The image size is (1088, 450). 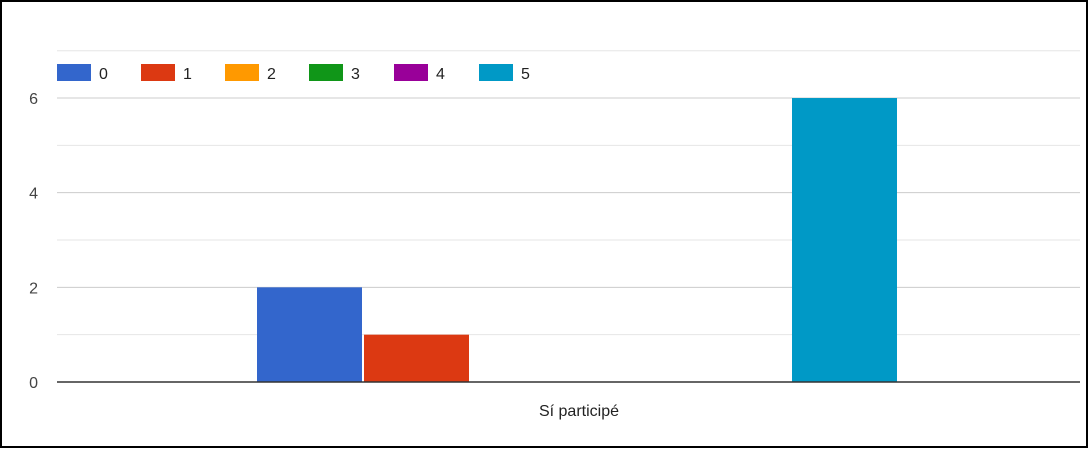 I want to click on x-category-label: Sí participé, so click(x=579, y=411).